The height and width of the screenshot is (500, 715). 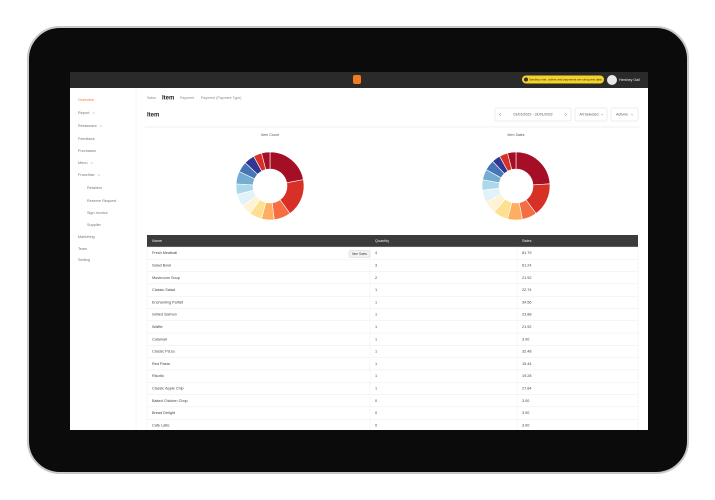 I want to click on table-cell: 3.90, so click(x=525, y=339).